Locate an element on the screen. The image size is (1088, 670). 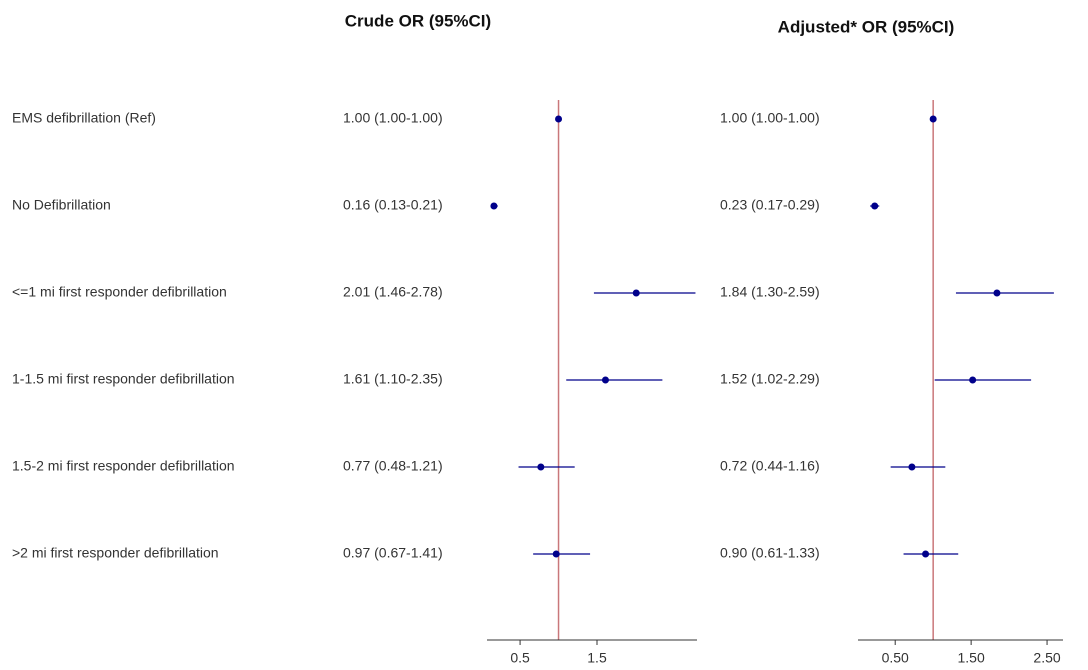
row-label: 1-1.5 mi first responder defibrillation is located at coordinates (123, 379).